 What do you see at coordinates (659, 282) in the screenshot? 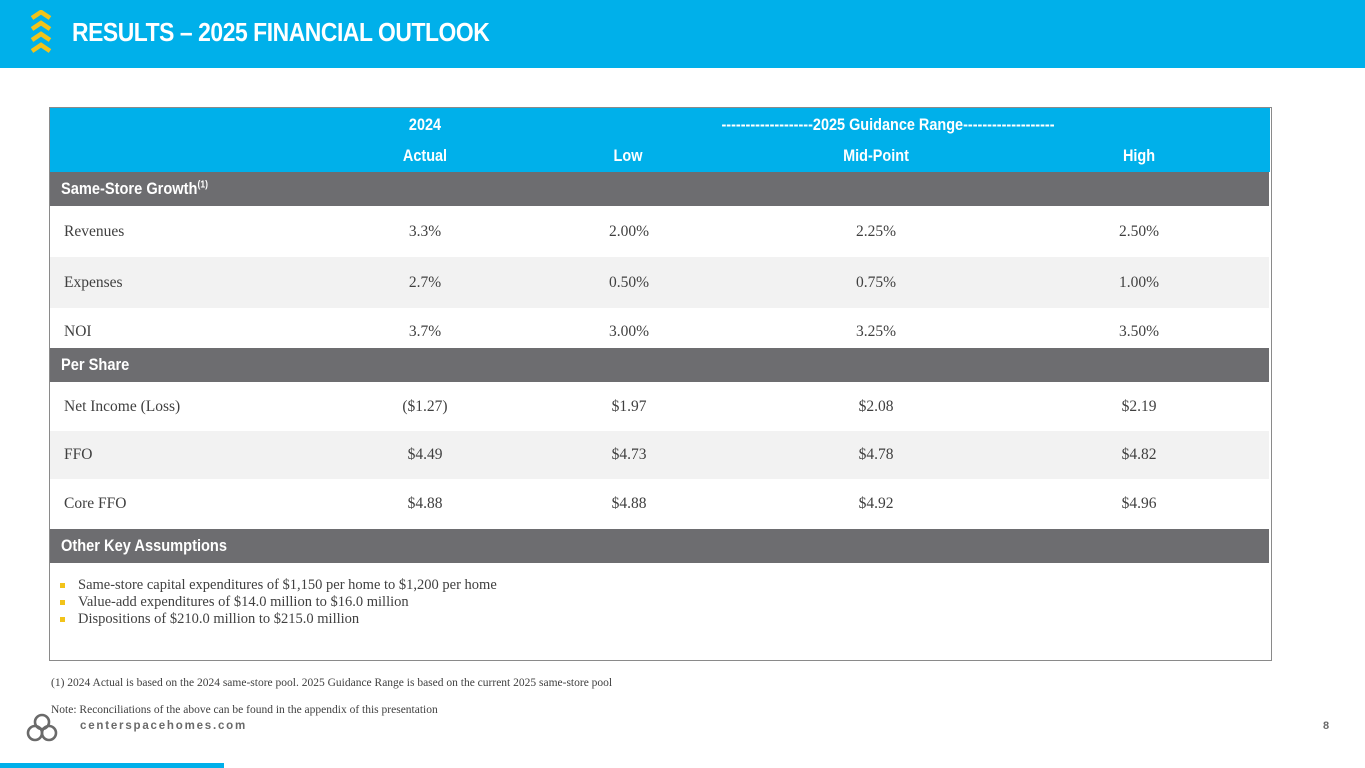
I see `table-row-expenses: Expenses 2.7% 0.50% 0.75% 1.00%` at bounding box center [659, 282].